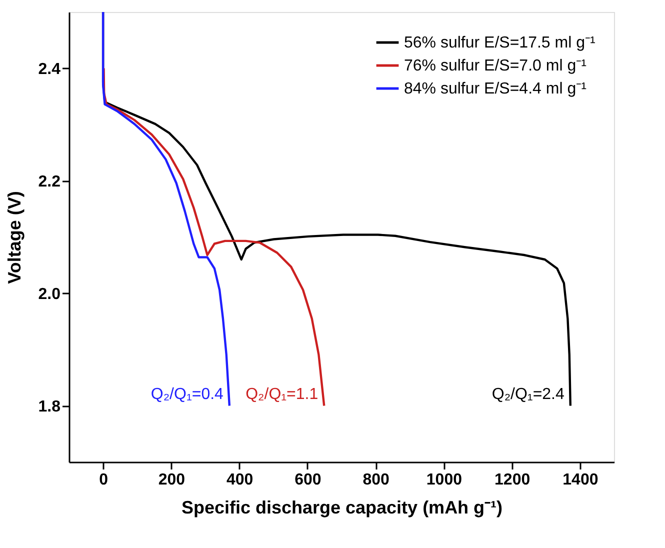 The width and height of the screenshot is (665, 548). What do you see at coordinates (14, 237) in the screenshot?
I see `y-axis-title: Voltage (V)` at bounding box center [14, 237].